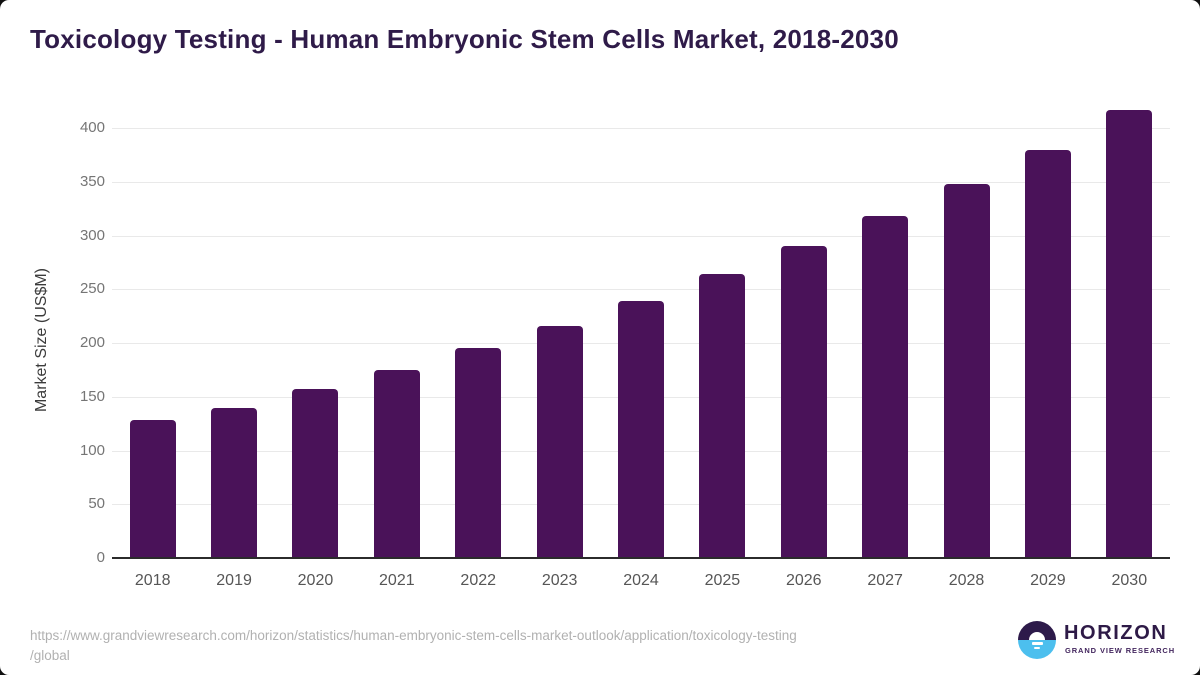 This screenshot has height=675, width=1200. I want to click on bar-2021, so click(396, 463).